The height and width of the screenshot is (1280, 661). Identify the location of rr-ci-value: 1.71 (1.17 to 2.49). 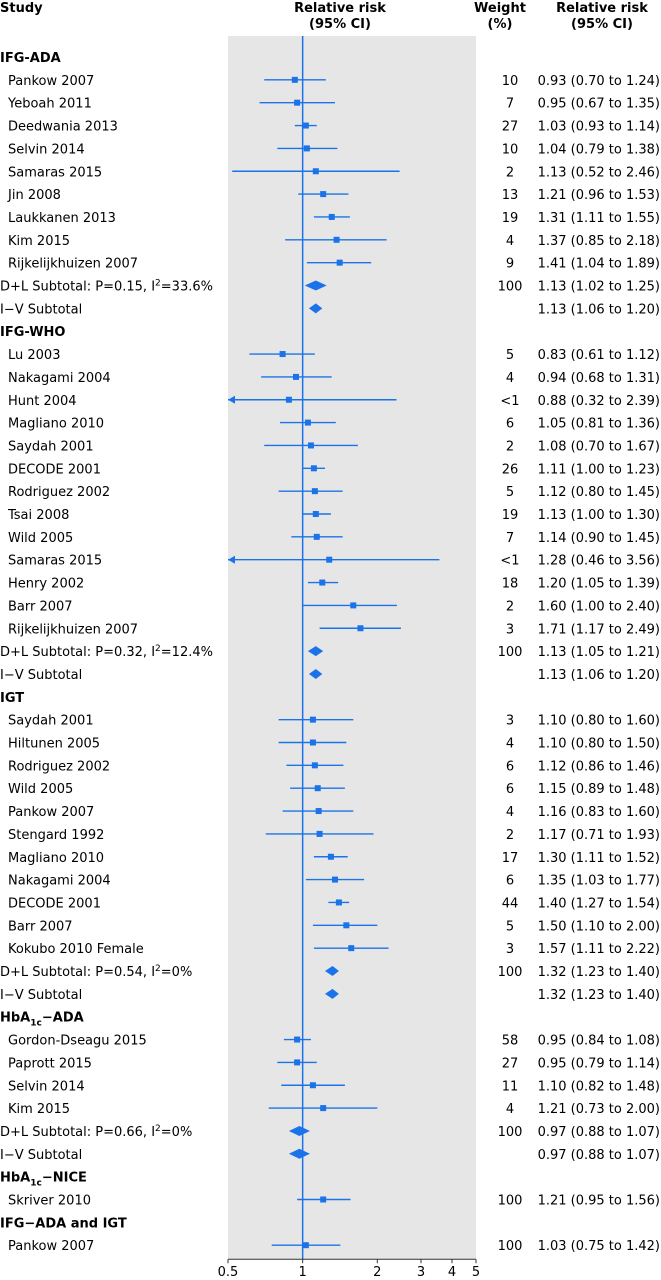
(599, 629).